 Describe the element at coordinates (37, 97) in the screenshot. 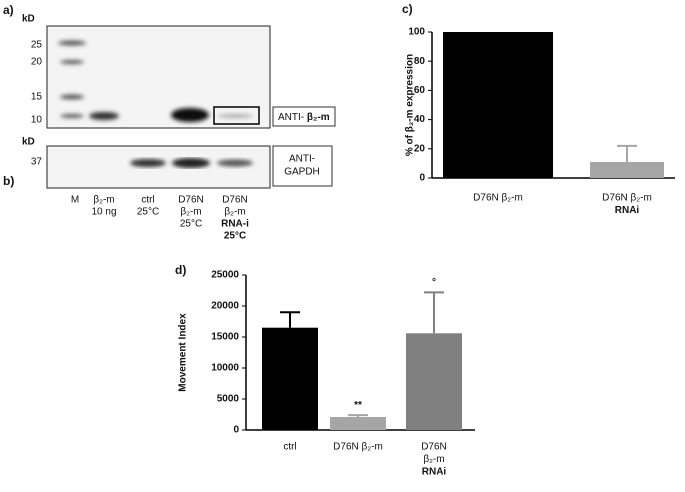

I see `marker-label: 15` at that location.